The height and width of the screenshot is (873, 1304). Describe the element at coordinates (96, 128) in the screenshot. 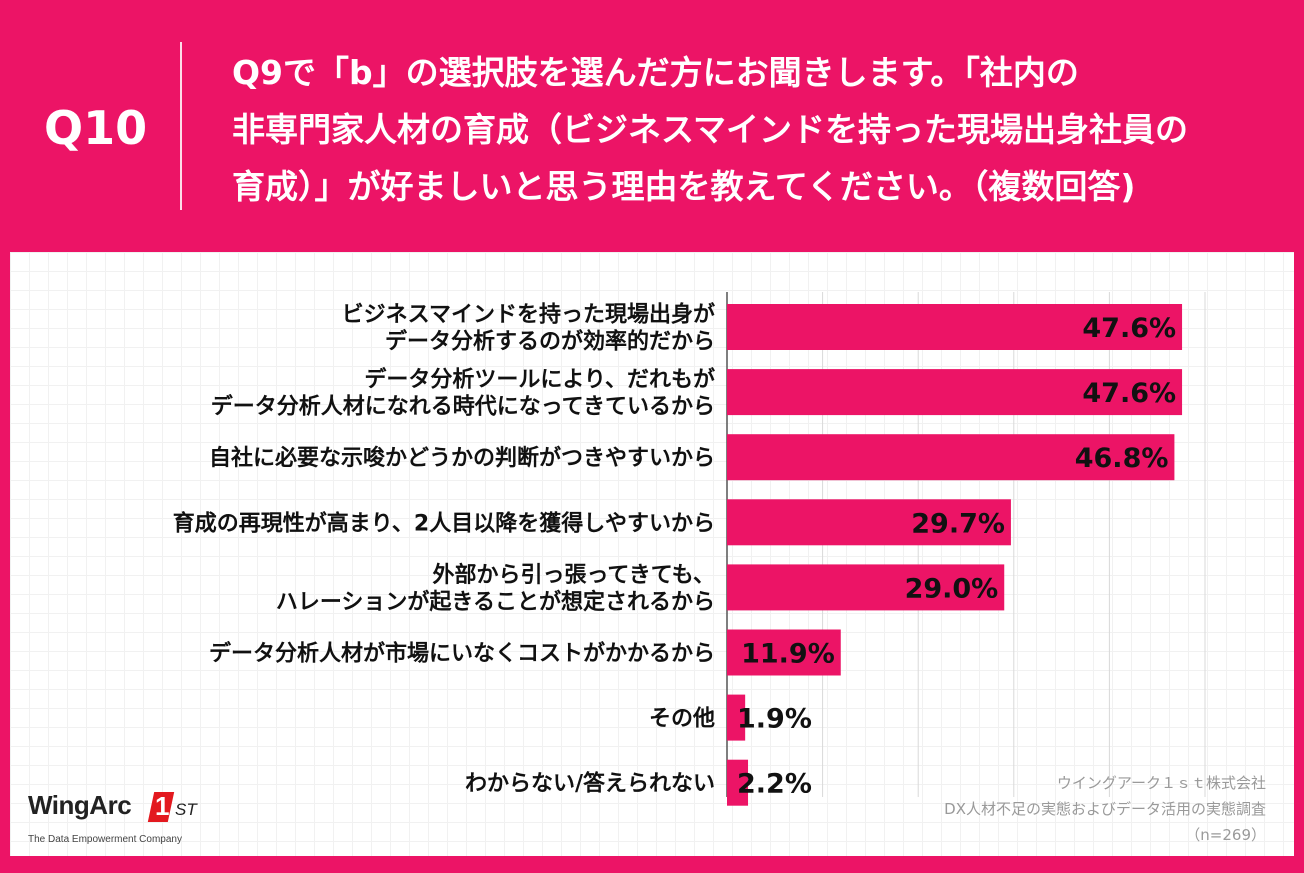

I see `question-number: Q10` at that location.